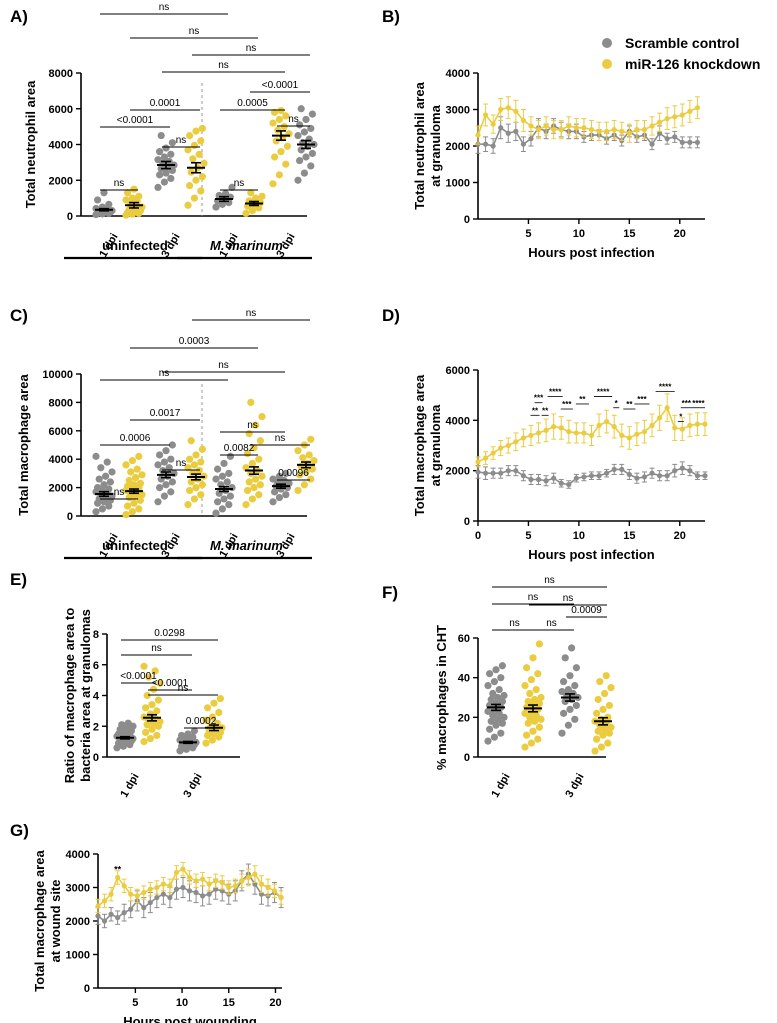 The width and height of the screenshot is (777, 1023). What do you see at coordinates (19, 315) in the screenshot?
I see `panel-label: C)` at bounding box center [19, 315].